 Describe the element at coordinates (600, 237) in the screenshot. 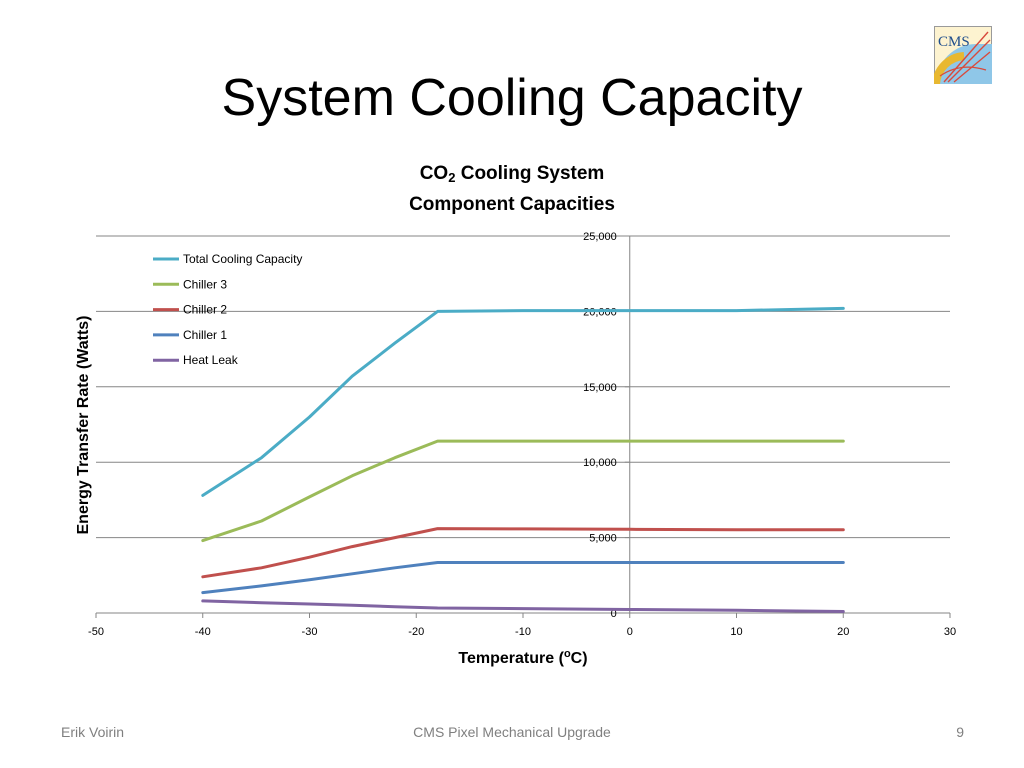

I see `y-tick-label: 25,000` at that location.